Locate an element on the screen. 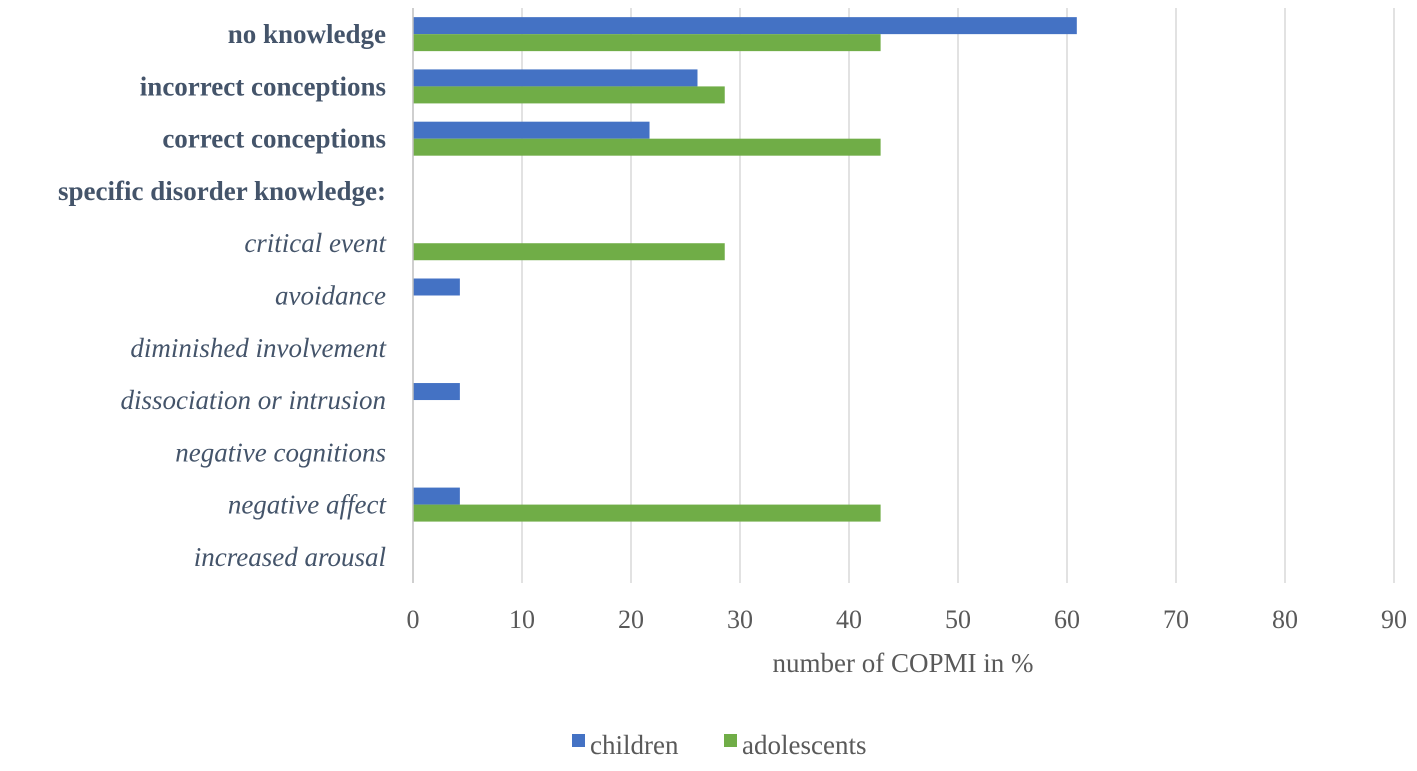 The image size is (1417, 771). x-tick-label: 80 is located at coordinates (1285, 619).